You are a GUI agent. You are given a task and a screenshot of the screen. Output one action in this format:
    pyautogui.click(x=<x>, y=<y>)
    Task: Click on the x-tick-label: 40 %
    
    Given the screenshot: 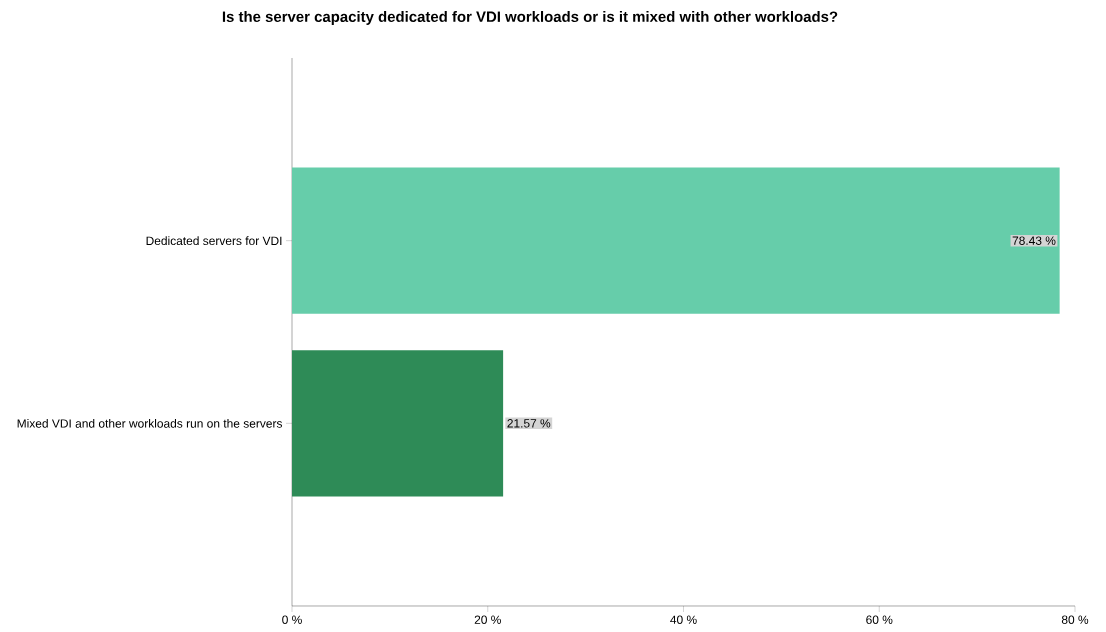 What is the action you would take?
    pyautogui.click(x=683, y=619)
    